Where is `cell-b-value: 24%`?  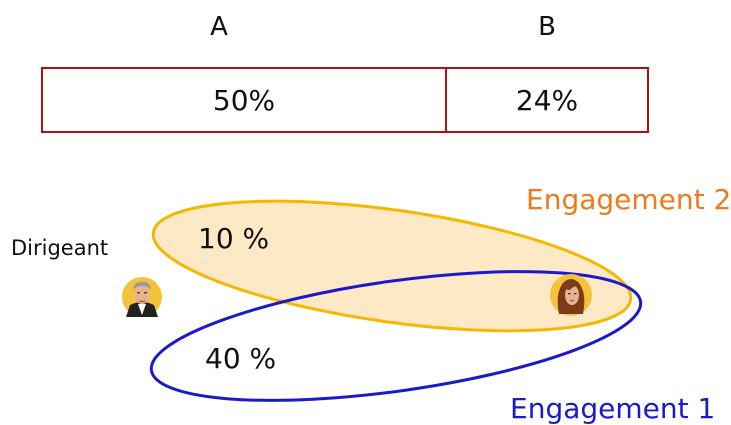 cell-b-value: 24% is located at coordinates (547, 100).